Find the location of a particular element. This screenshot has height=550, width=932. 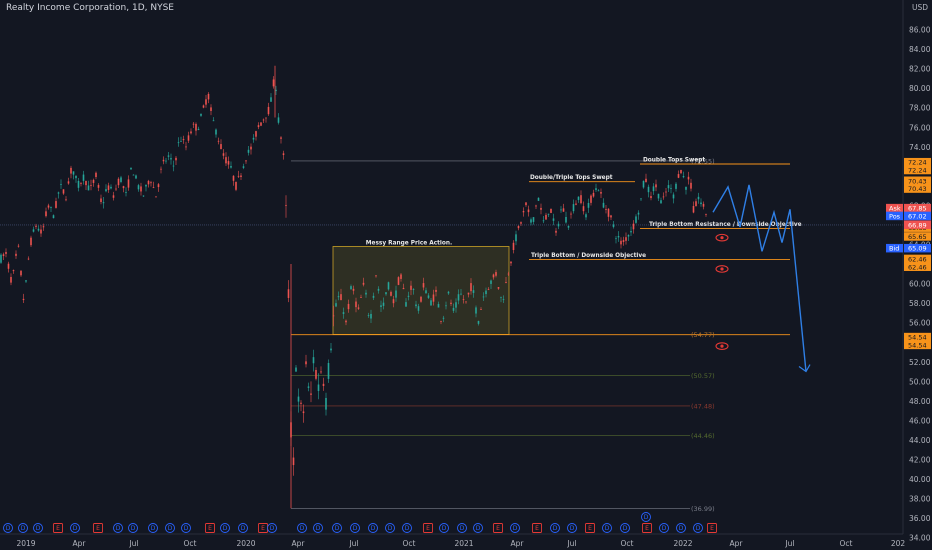

event-marker-label: E is located at coordinates (537, 528).